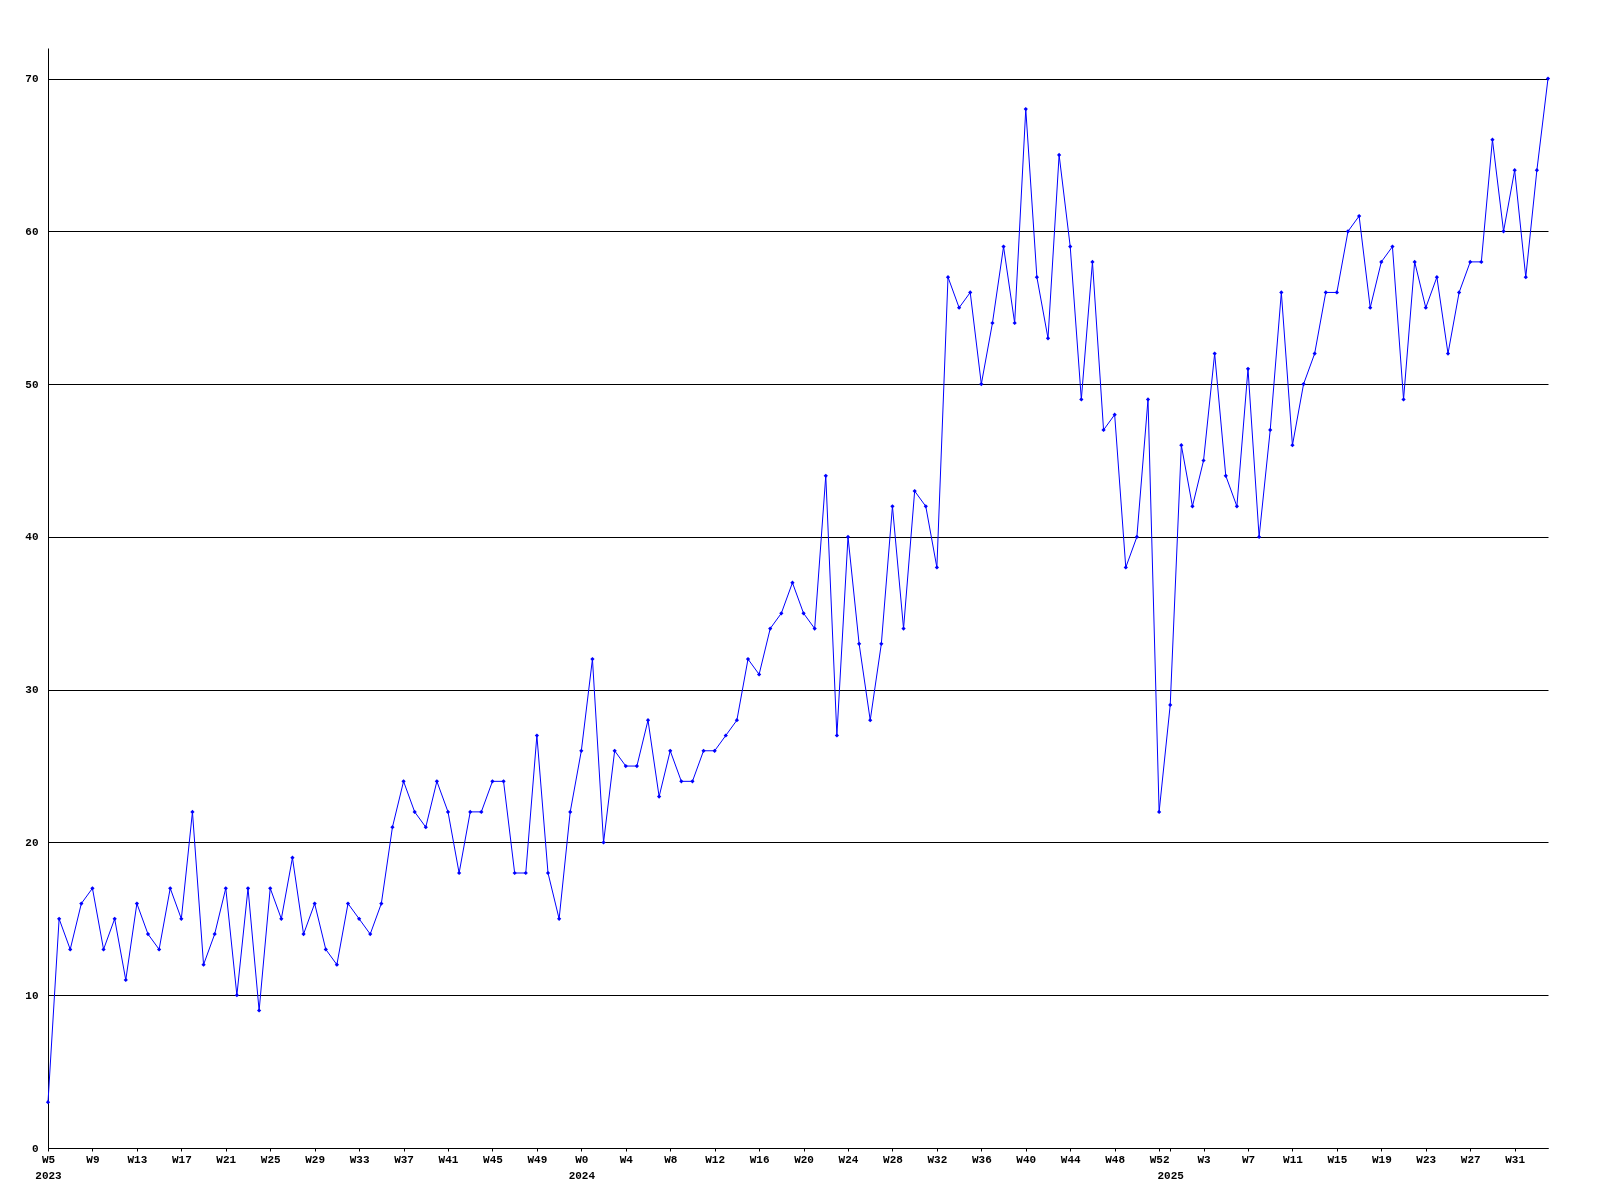 The image size is (1600, 1200). I want to click on x-tick-label: W29, so click(315, 1159).